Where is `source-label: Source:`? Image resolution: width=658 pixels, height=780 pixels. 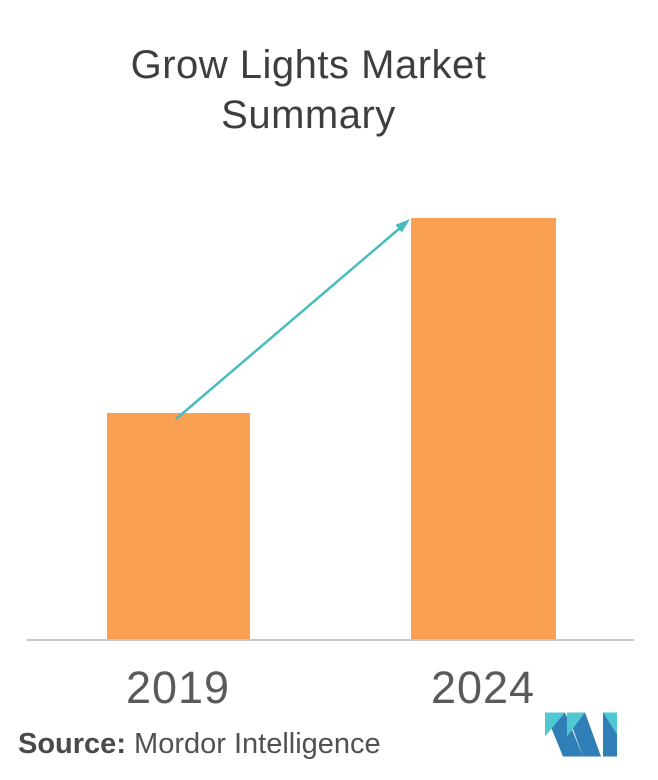
source-label: Source: is located at coordinates (72, 744).